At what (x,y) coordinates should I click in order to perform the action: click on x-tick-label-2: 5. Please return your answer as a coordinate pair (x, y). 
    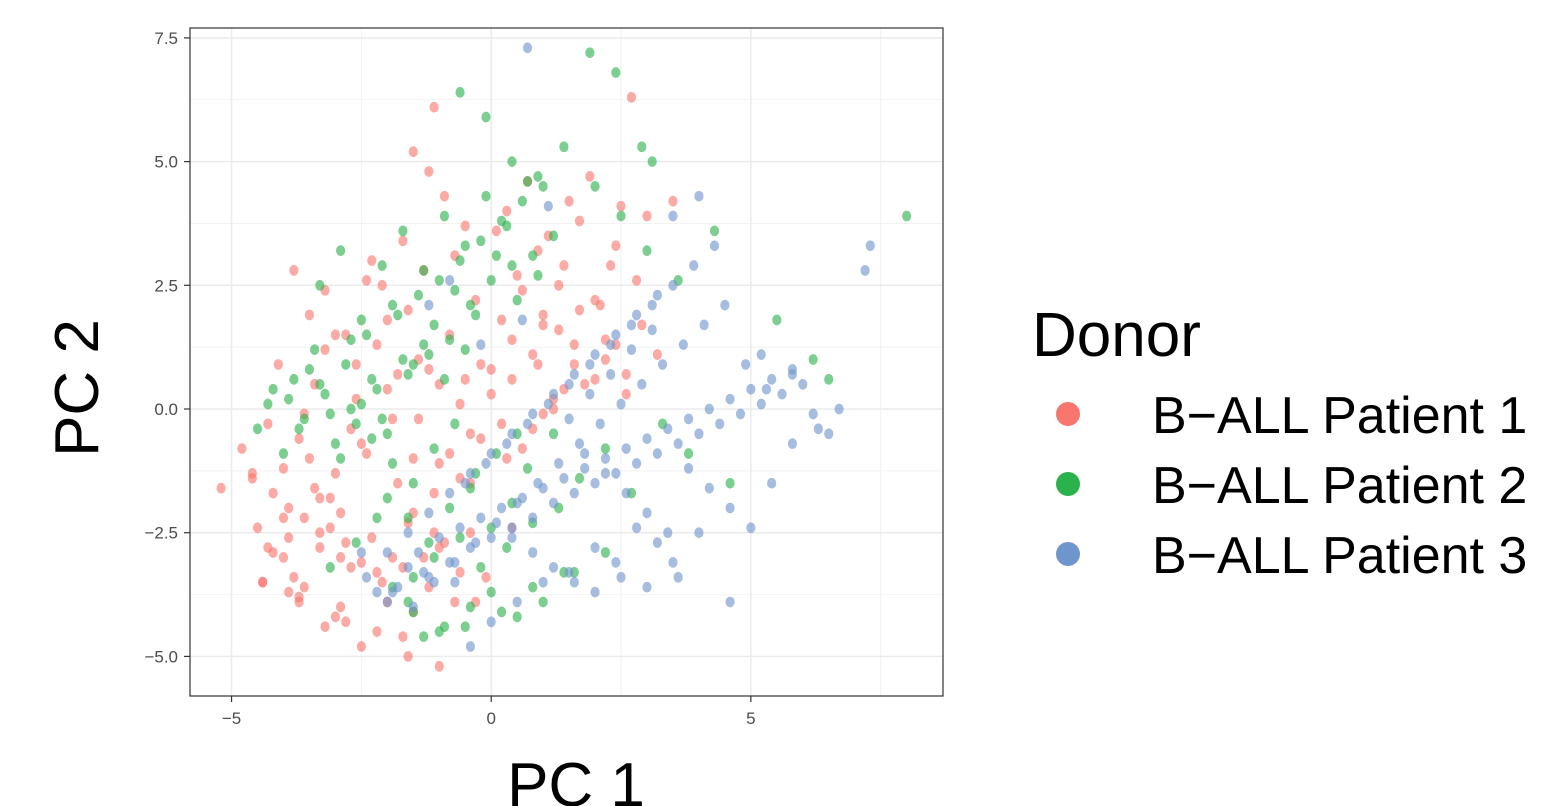
    Looking at the image, I should click on (750, 718).